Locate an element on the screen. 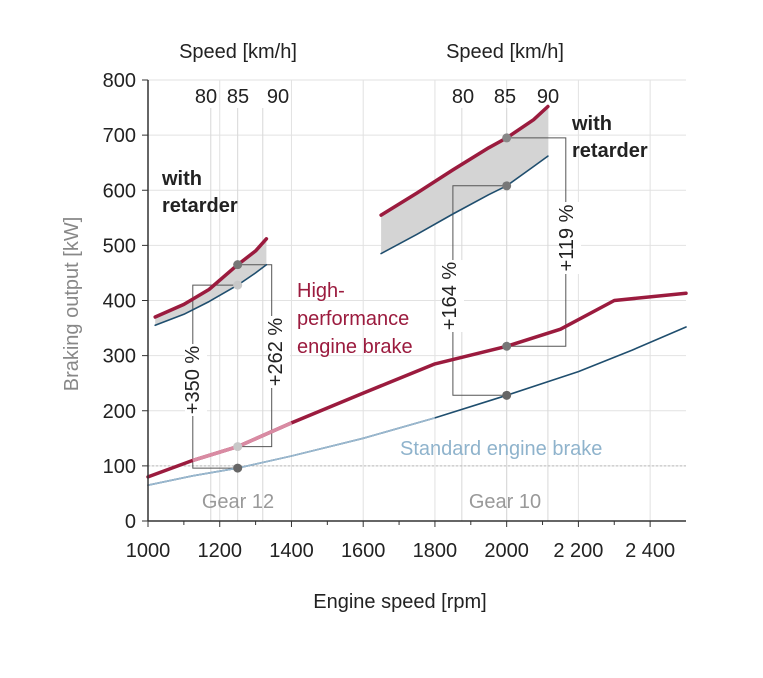 This screenshot has width=763, height=678. pct-164-bg is located at coordinates (453, 296).